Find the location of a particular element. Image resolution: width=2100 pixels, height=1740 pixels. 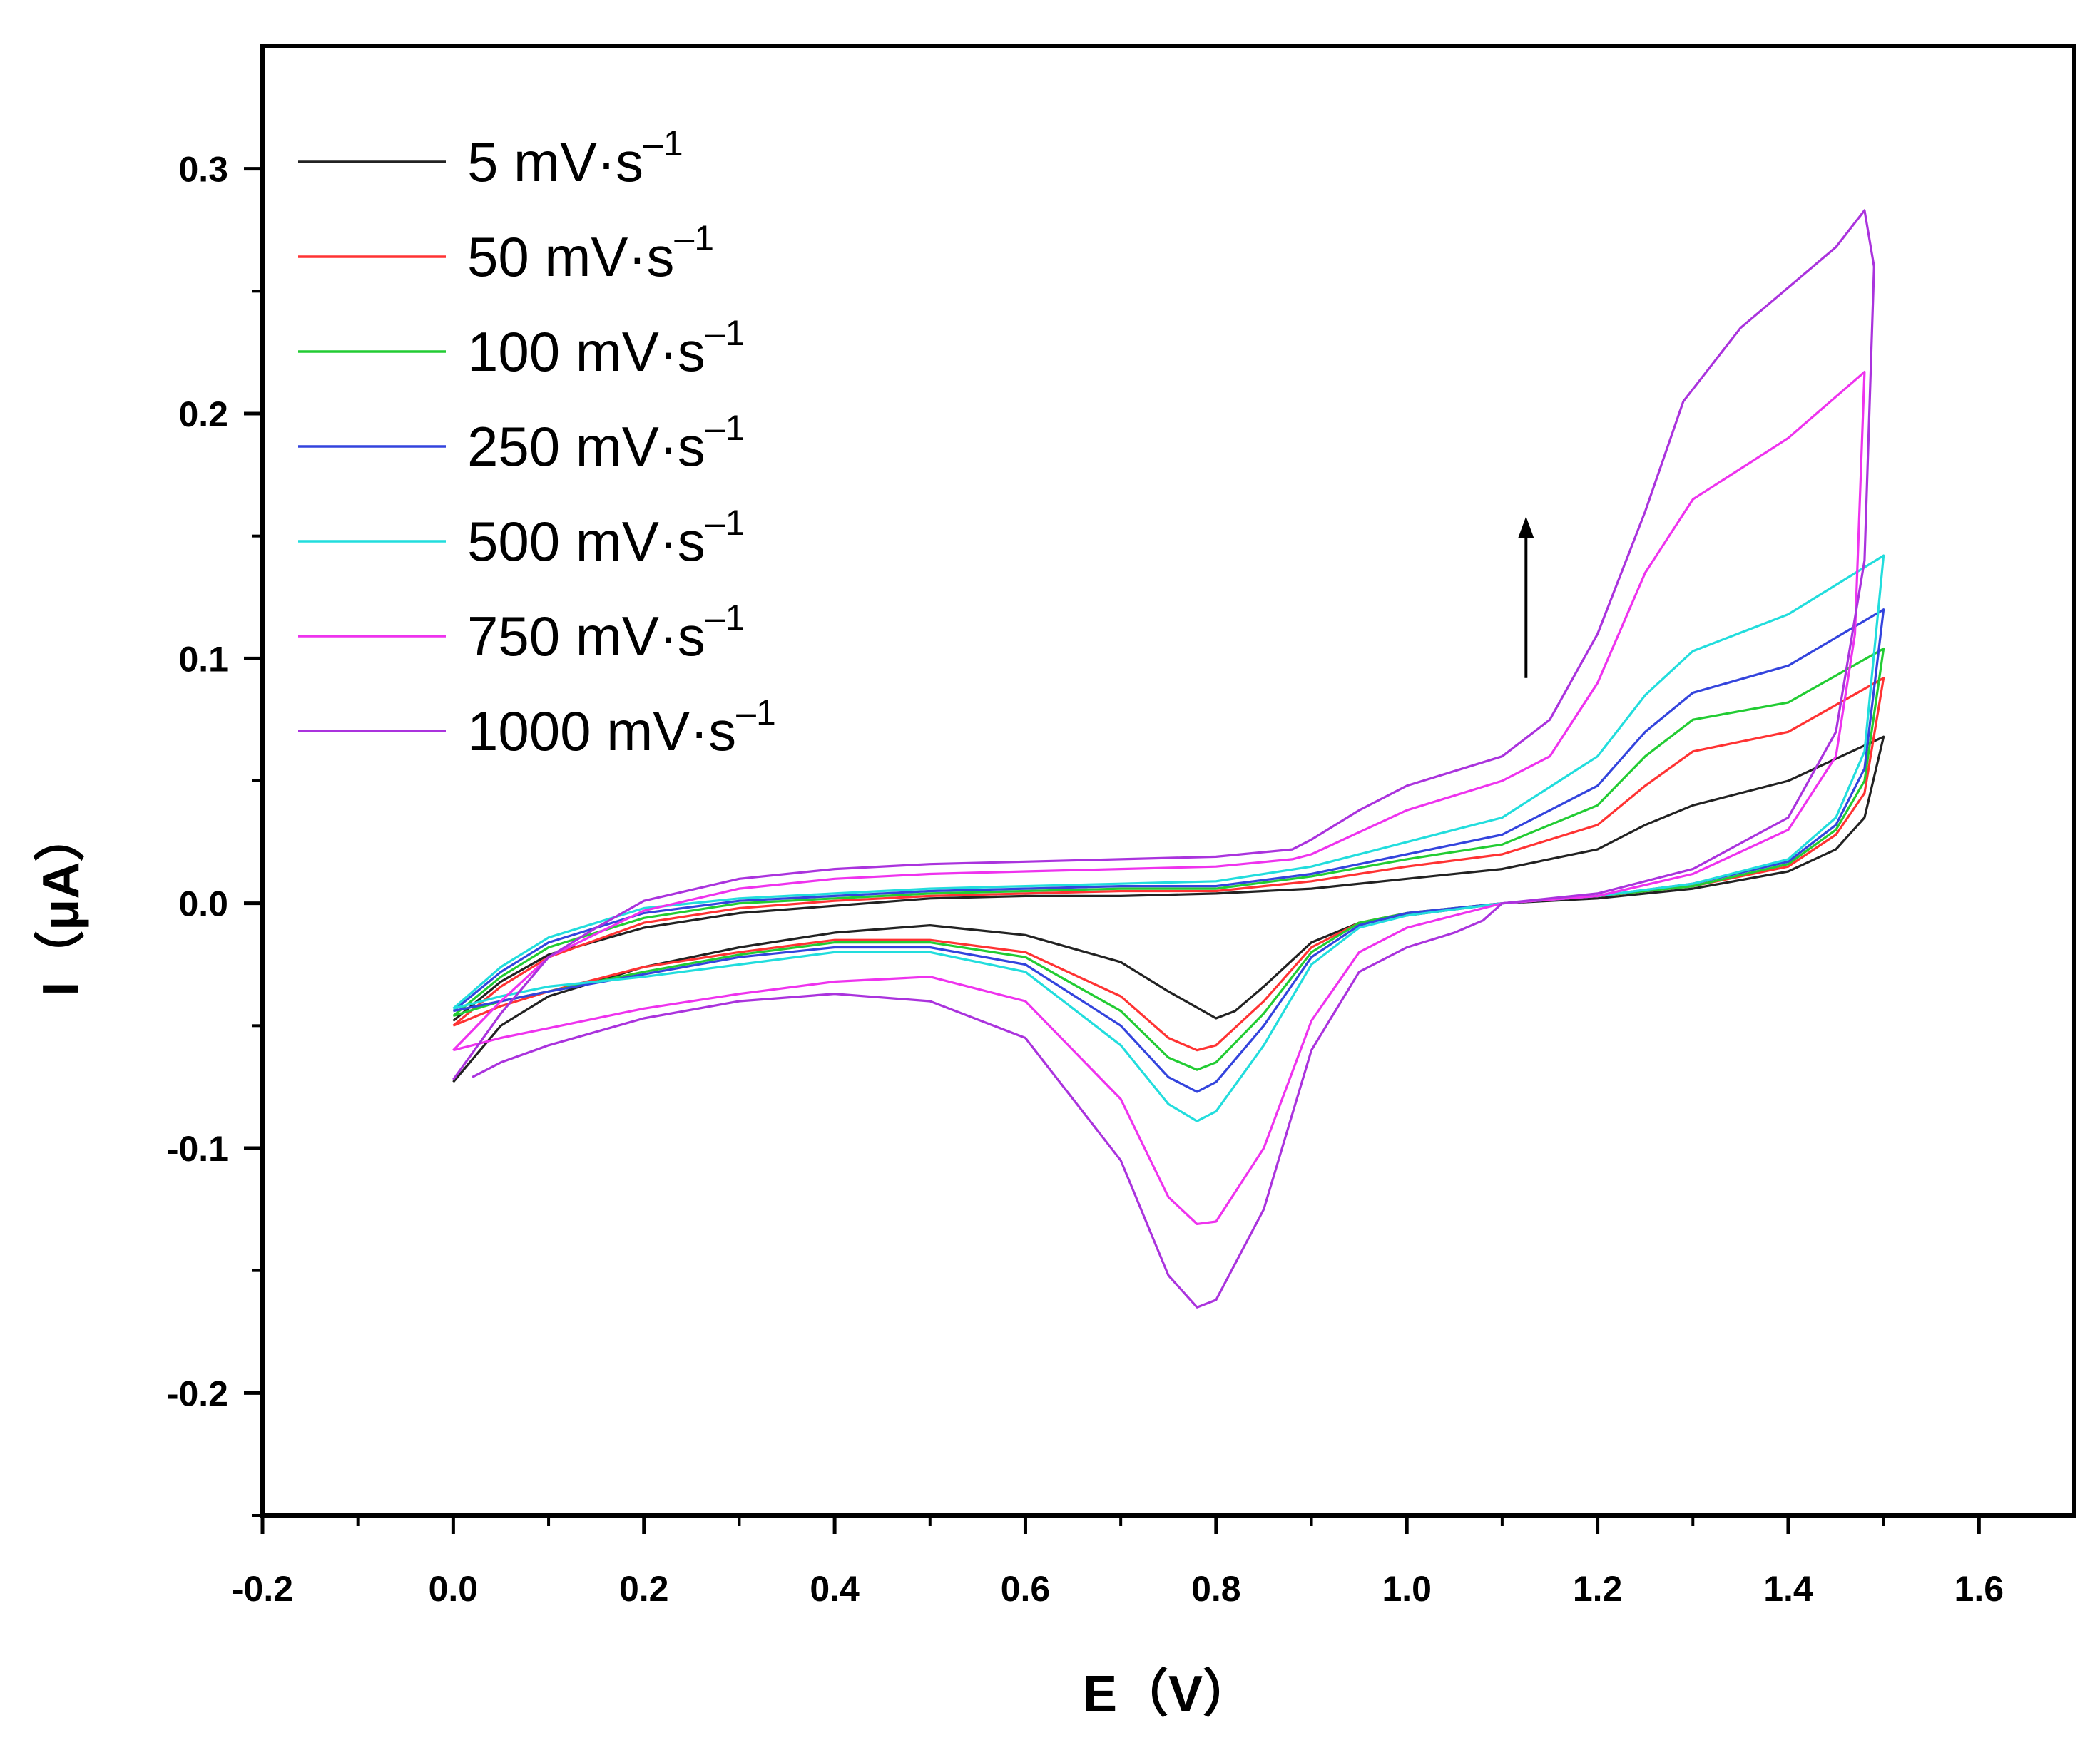

legend-label-text: 250 mV·s is located at coordinates (586, 446).